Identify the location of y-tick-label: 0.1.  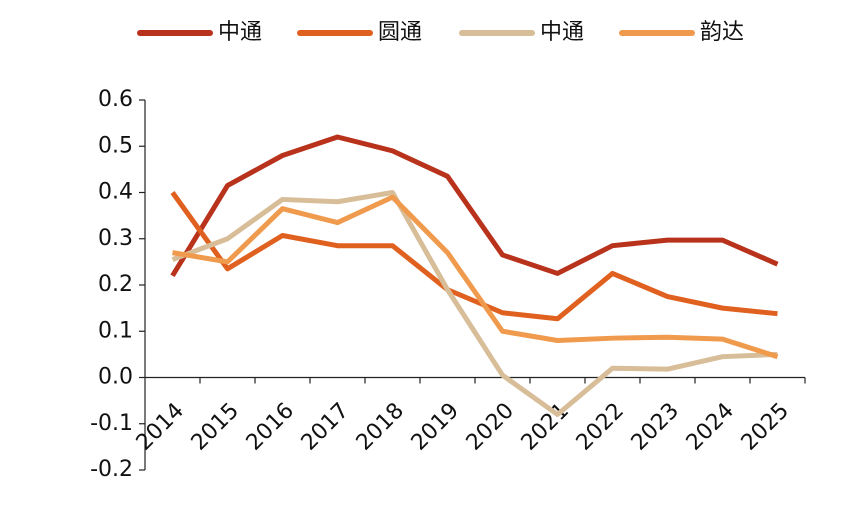
(115, 330).